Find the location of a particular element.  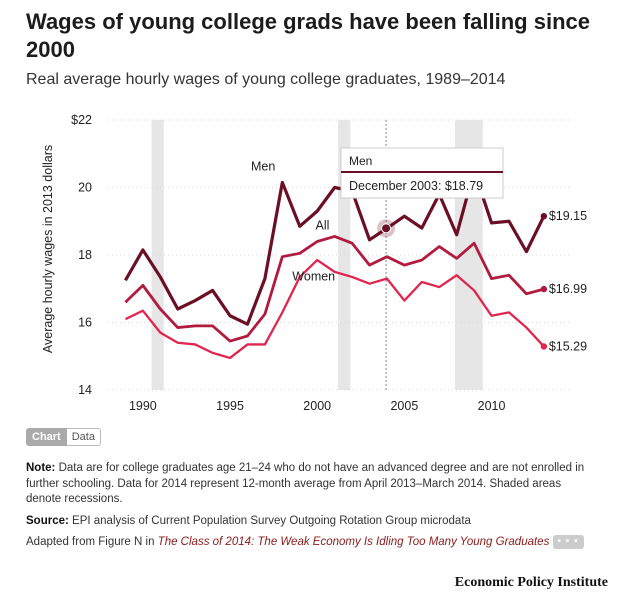

y-tick-label: 20 is located at coordinates (85, 188).